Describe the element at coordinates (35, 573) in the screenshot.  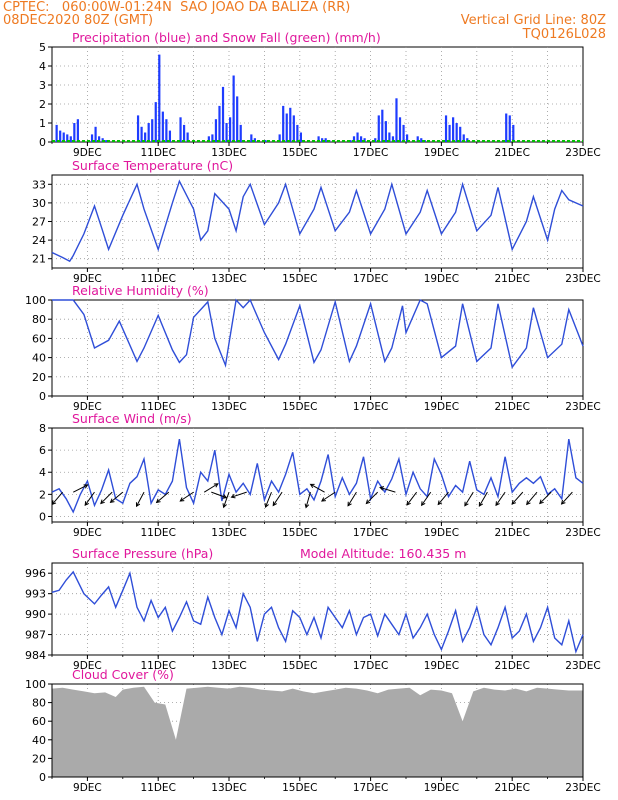
I see `y-tick-label: 996` at that location.